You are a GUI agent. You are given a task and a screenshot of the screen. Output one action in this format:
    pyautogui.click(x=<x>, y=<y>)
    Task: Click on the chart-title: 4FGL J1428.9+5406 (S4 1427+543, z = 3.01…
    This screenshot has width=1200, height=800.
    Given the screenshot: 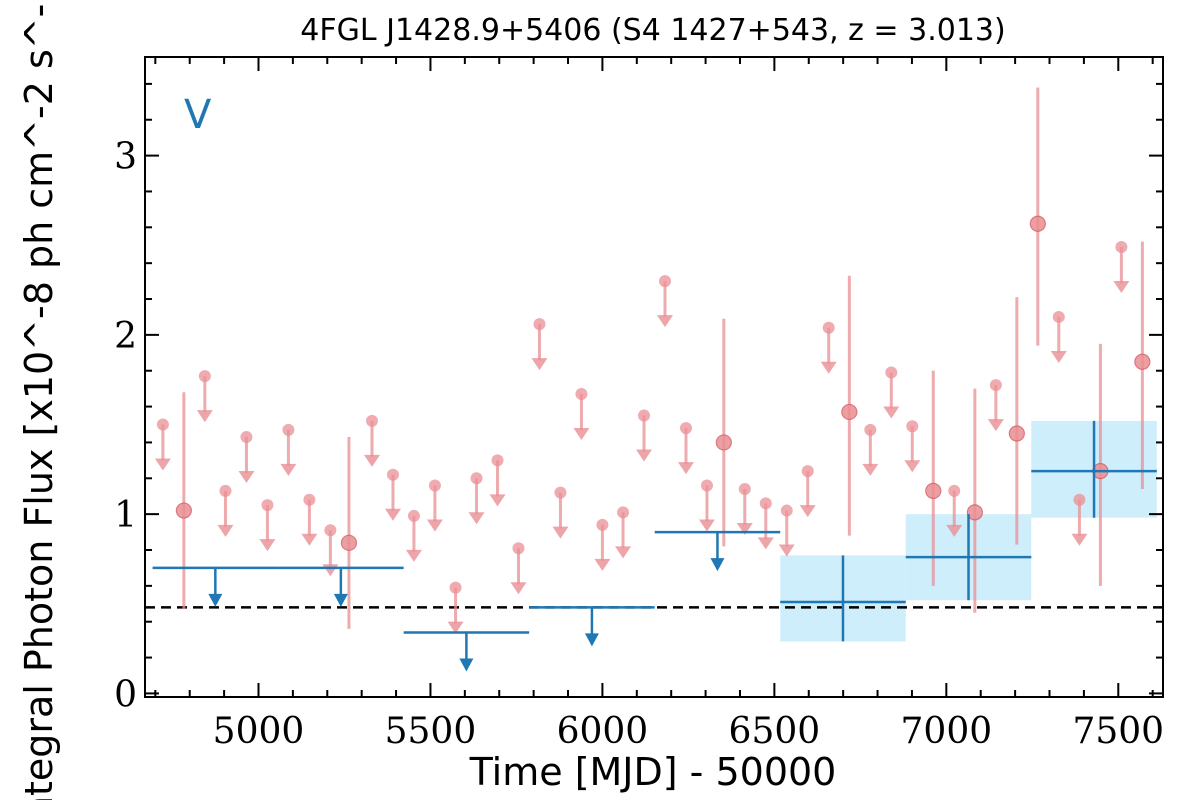 What is the action you would take?
    pyautogui.click(x=652, y=30)
    